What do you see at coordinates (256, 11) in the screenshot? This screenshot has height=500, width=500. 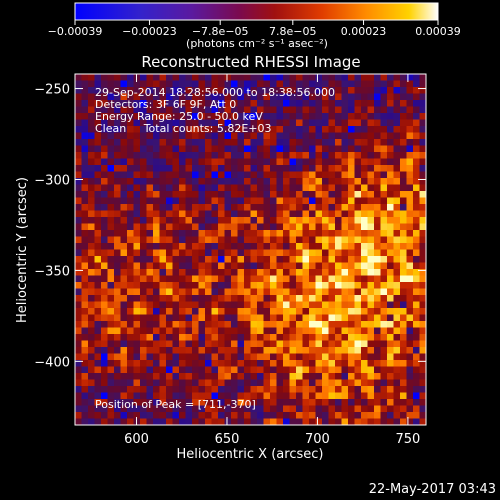 I see `colorbar-gradient` at bounding box center [256, 11].